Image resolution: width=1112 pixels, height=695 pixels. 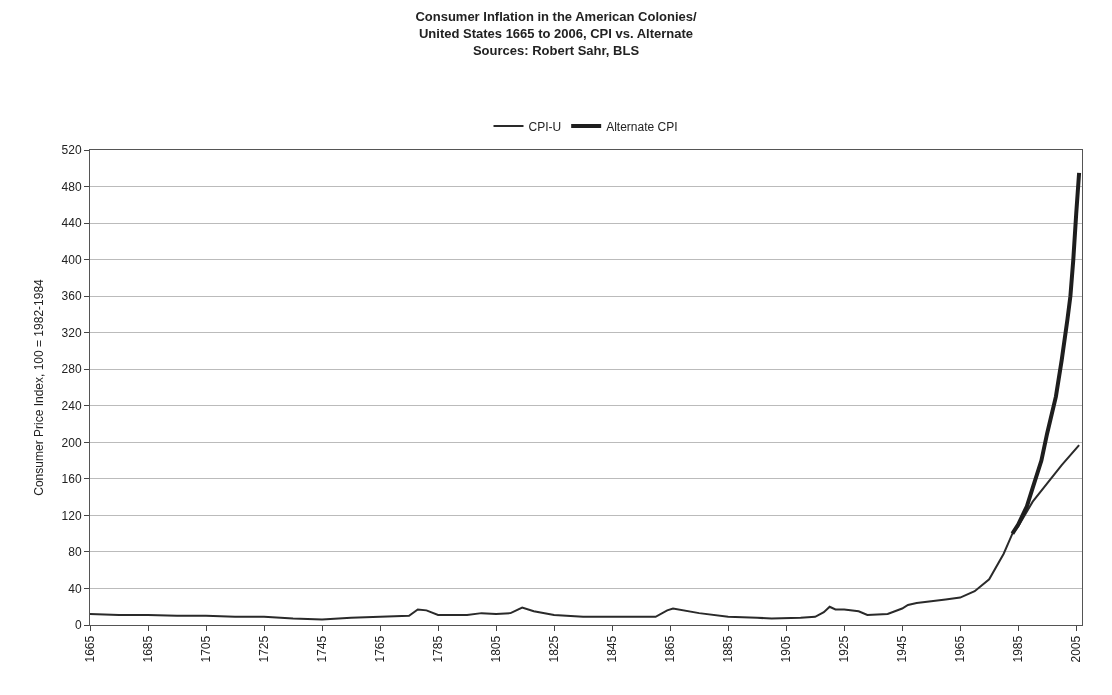 What do you see at coordinates (205, 649) in the screenshot?
I see `x-tick-label: 1705` at bounding box center [205, 649].